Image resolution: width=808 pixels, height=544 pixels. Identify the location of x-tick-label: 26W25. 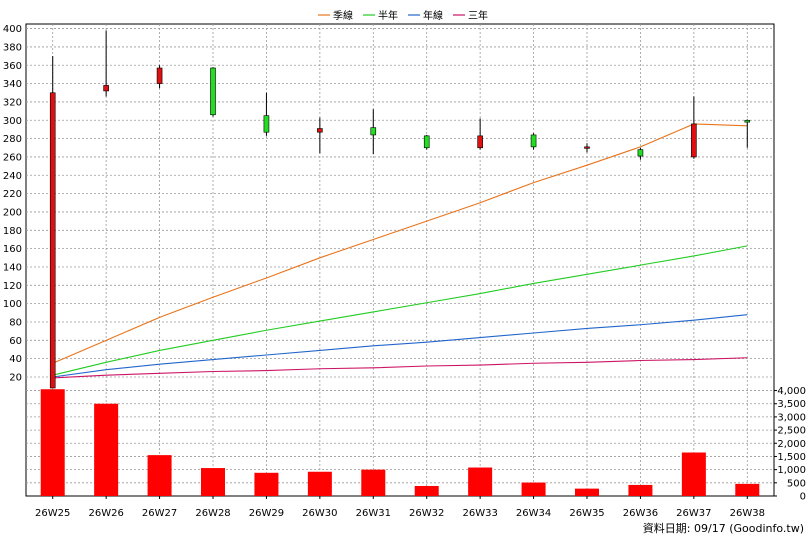
(52, 513).